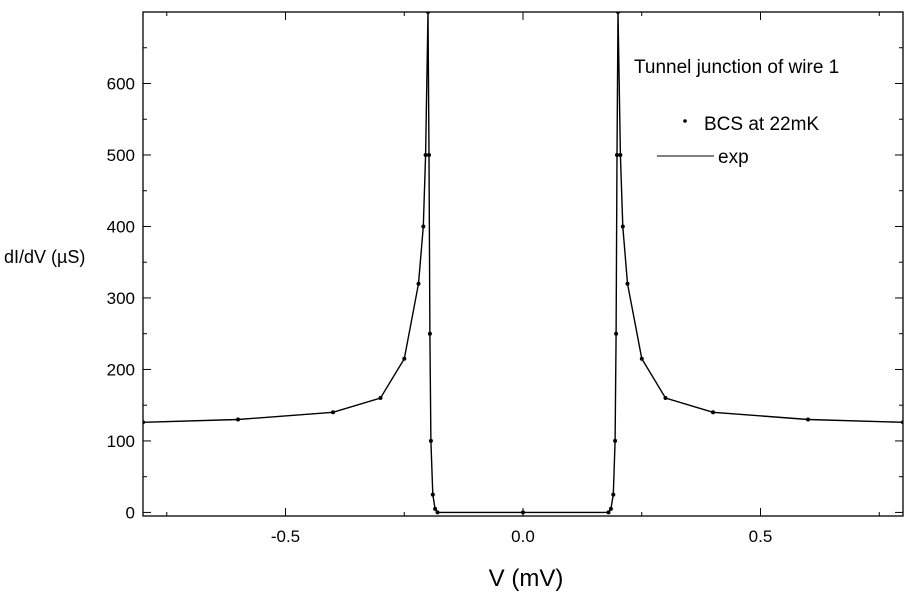 The height and width of the screenshot is (596, 904). Describe the element at coordinates (121, 441) in the screenshot. I see `y-tick-label: 100` at that location.